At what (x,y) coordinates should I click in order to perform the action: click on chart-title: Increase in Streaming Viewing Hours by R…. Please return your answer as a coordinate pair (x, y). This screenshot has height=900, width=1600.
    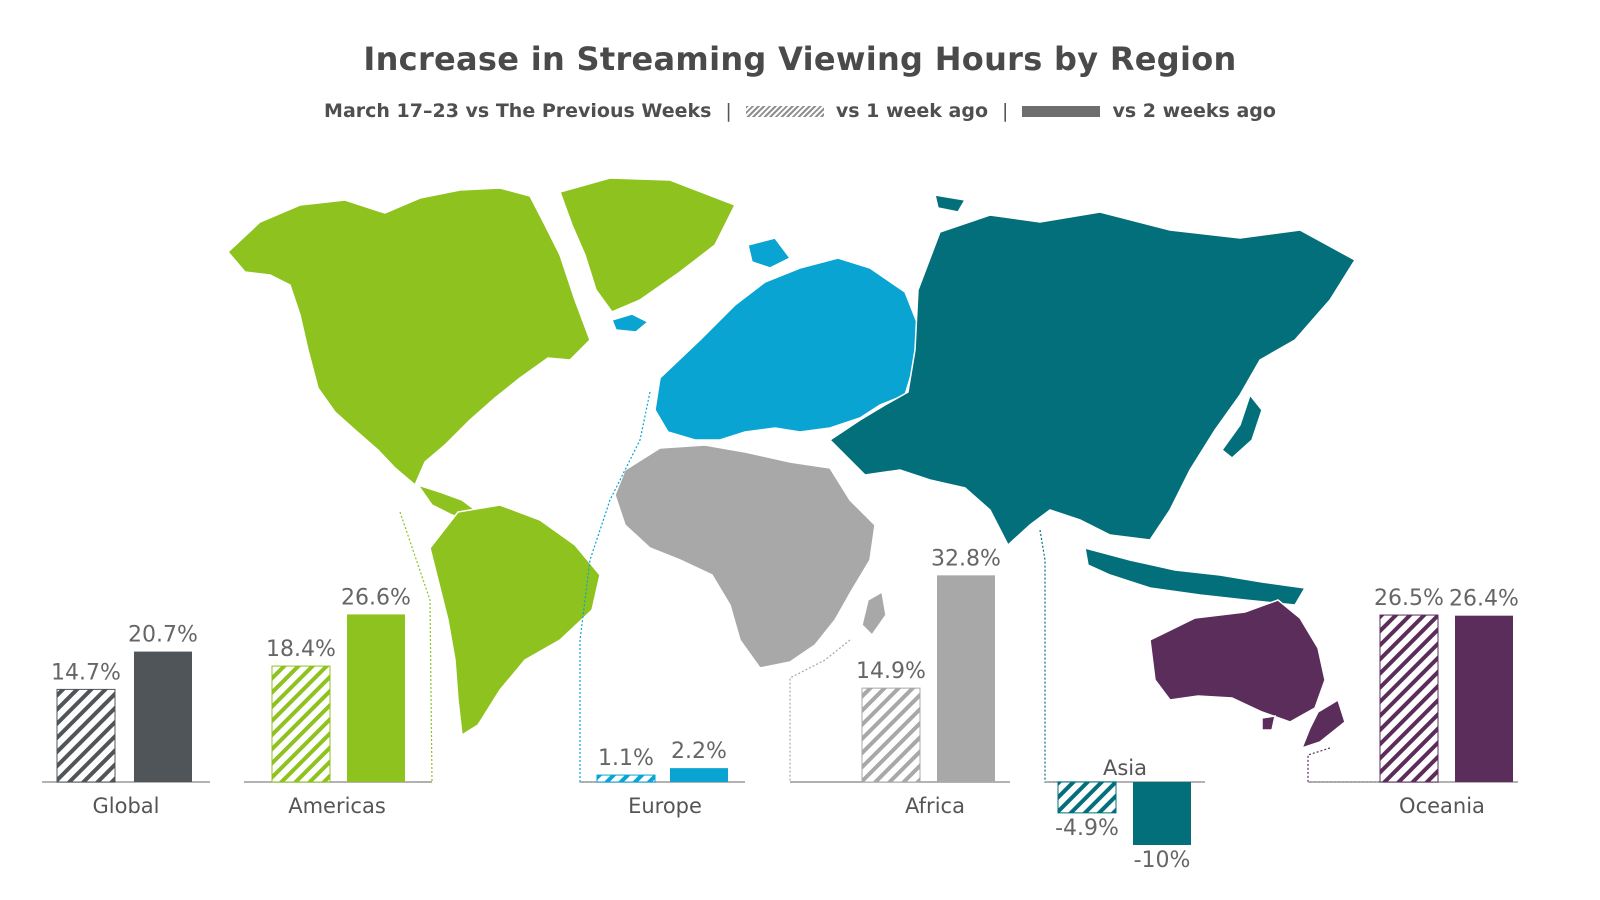
    Looking at the image, I should click on (800, 59).